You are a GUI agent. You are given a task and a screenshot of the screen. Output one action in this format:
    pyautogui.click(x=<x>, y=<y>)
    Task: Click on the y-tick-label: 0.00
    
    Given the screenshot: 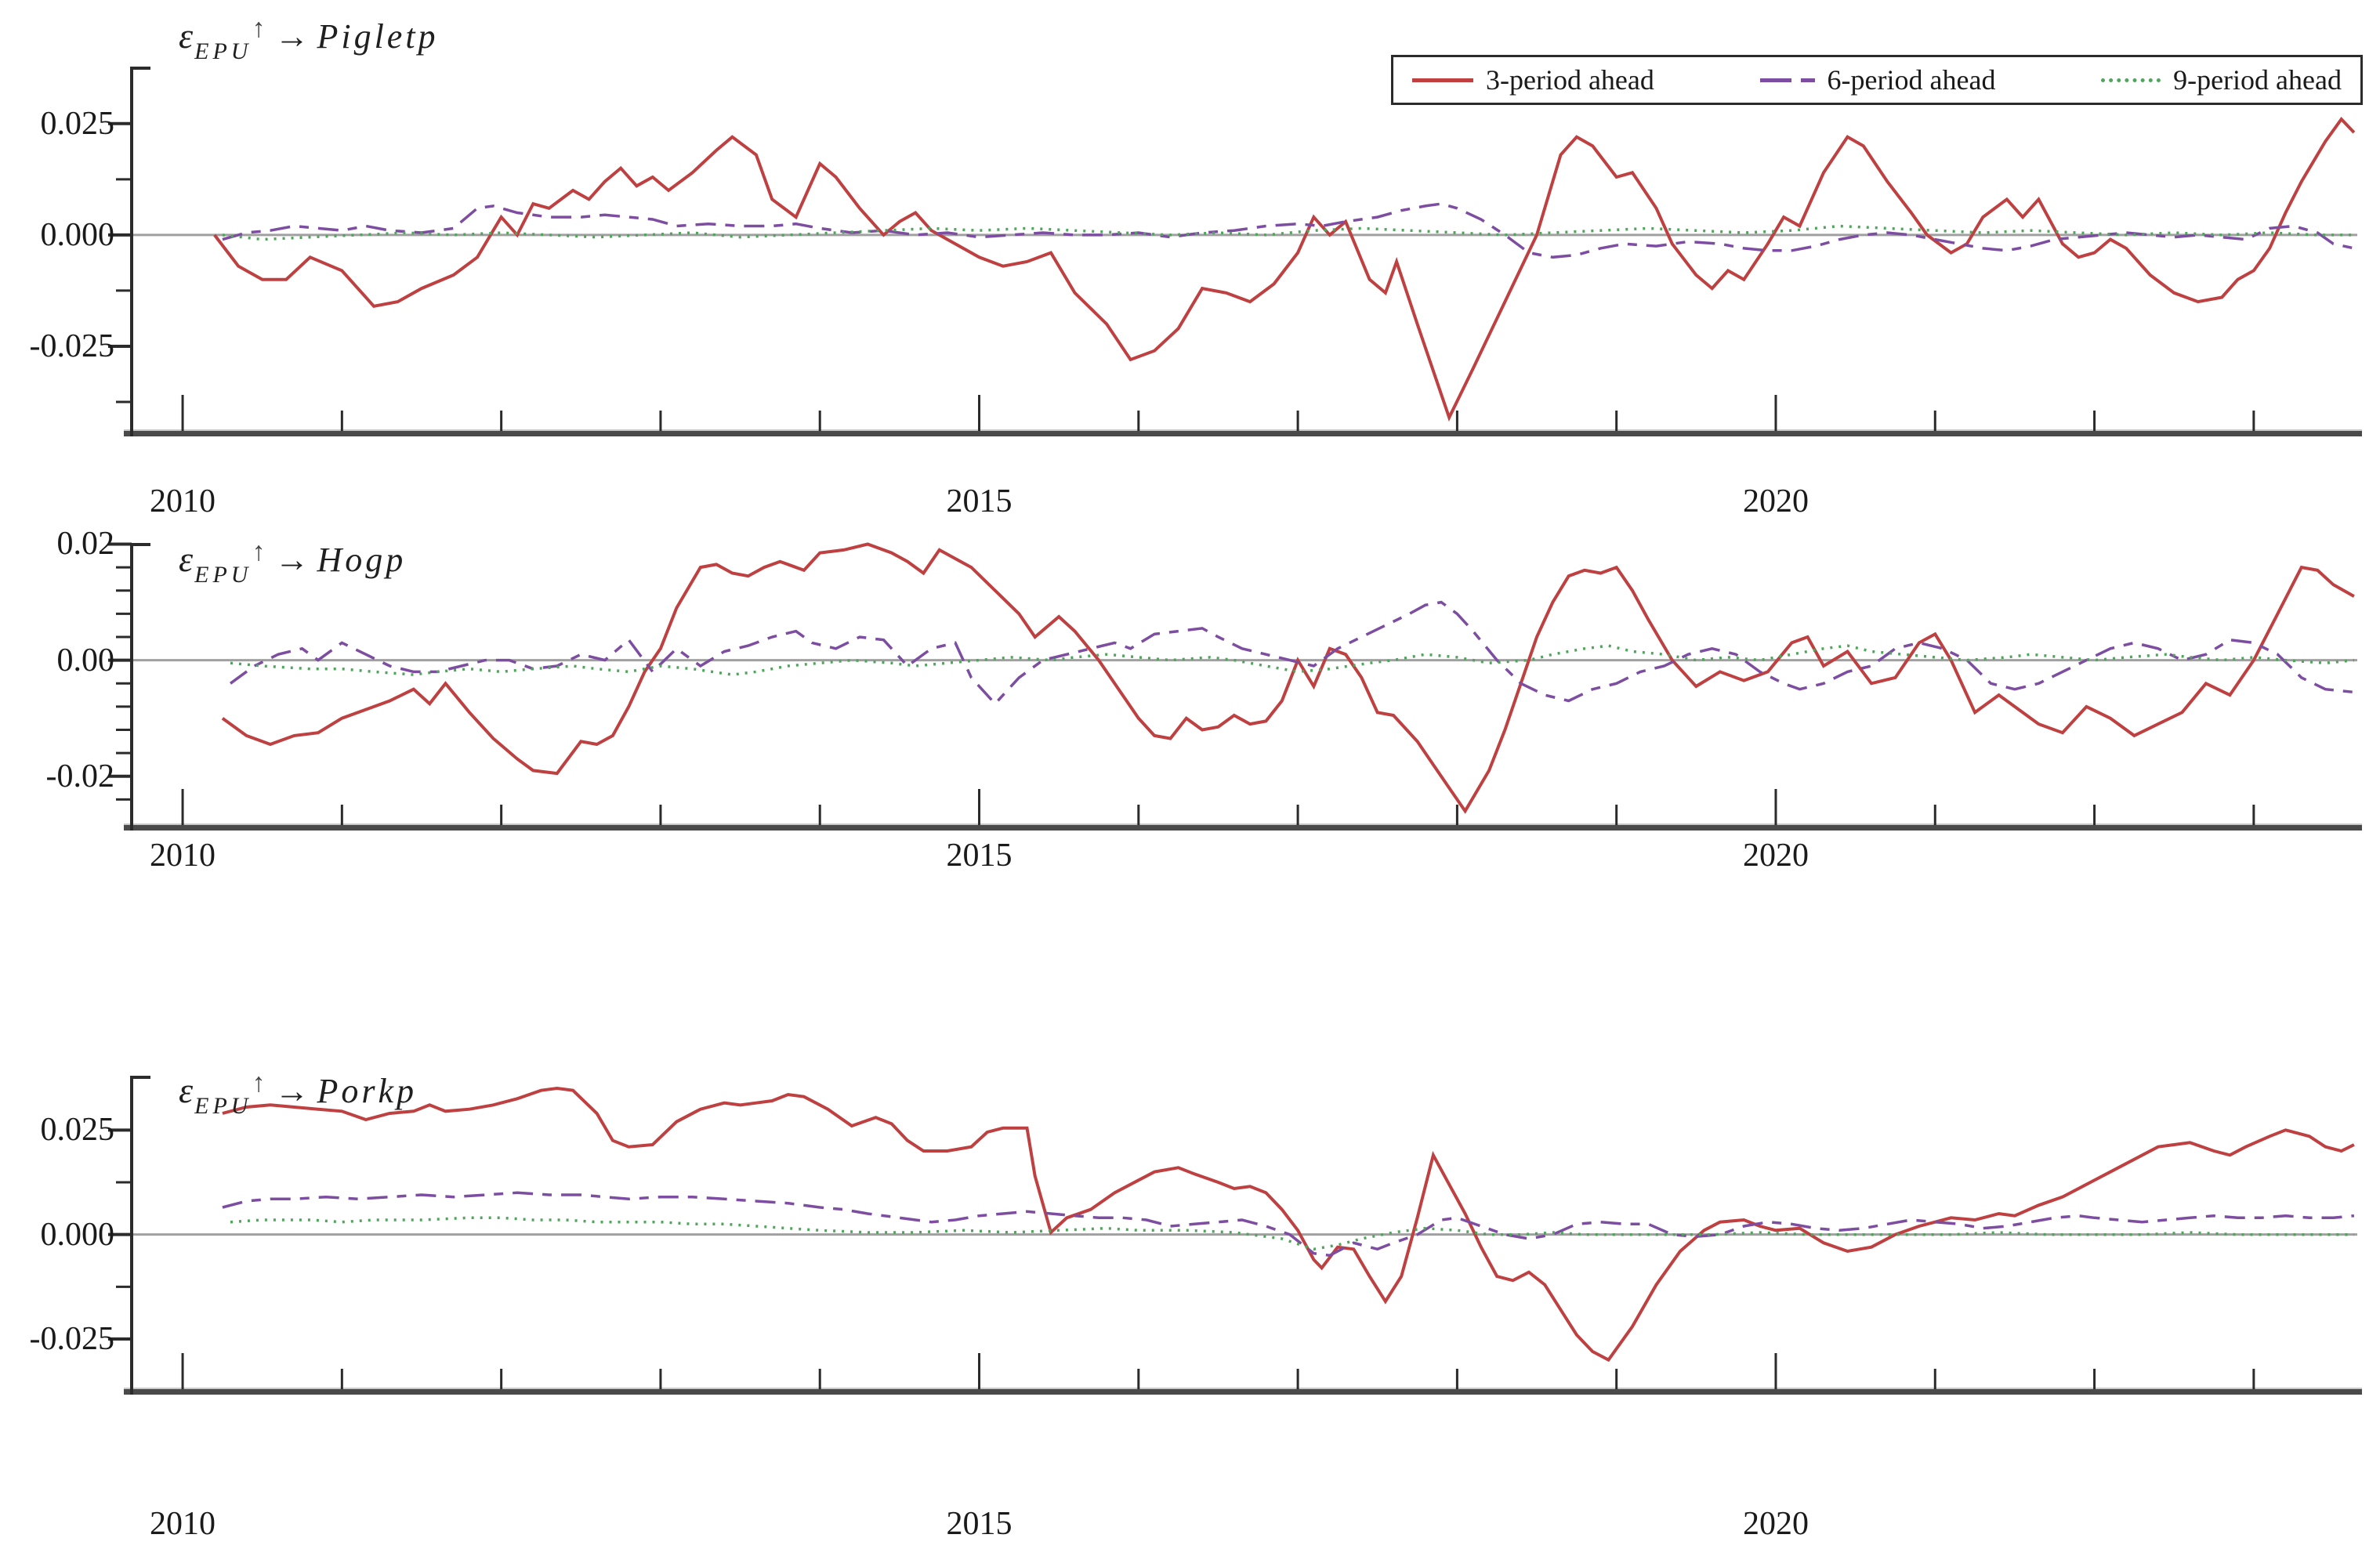 What is the action you would take?
    pyautogui.click(x=85, y=660)
    